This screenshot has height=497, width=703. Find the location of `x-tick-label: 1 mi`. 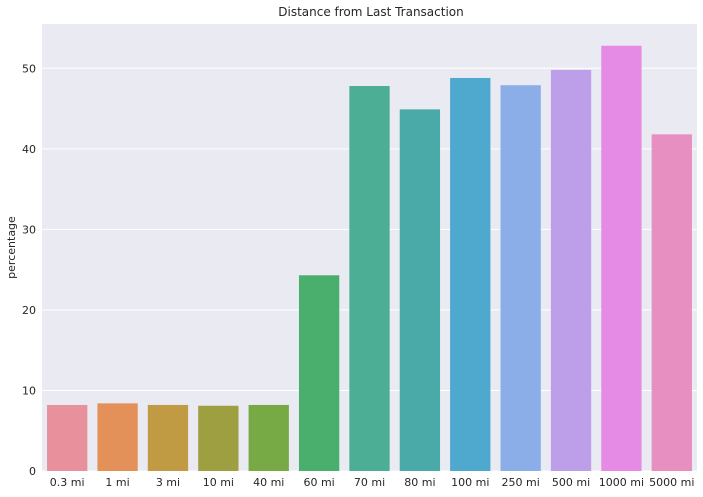

x-tick-label: 1 mi is located at coordinates (117, 482).